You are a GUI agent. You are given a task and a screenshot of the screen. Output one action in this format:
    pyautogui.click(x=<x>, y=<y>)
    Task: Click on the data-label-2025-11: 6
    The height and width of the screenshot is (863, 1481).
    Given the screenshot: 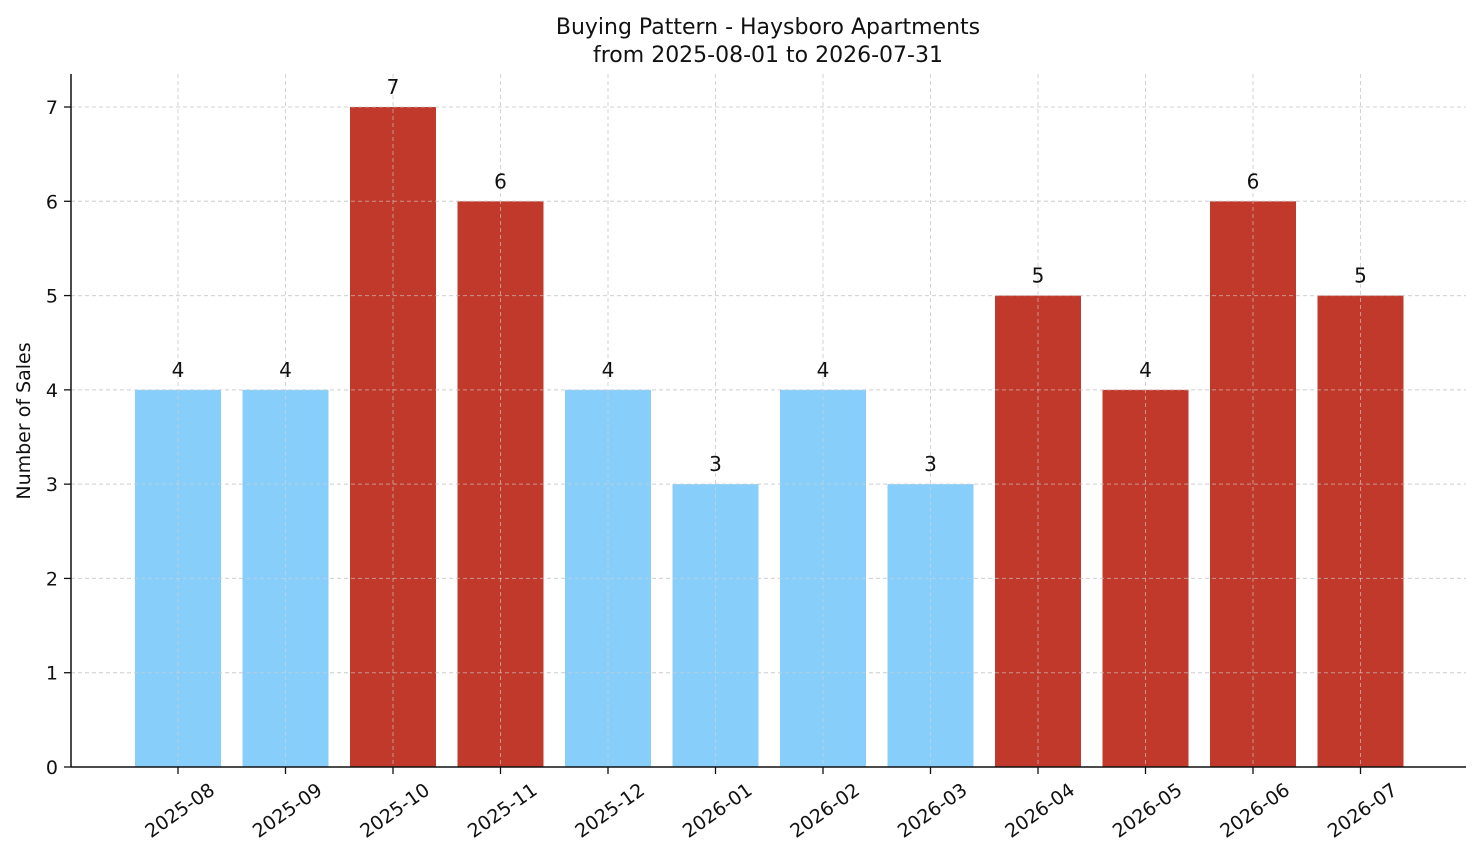 What is the action you would take?
    pyautogui.click(x=500, y=181)
    